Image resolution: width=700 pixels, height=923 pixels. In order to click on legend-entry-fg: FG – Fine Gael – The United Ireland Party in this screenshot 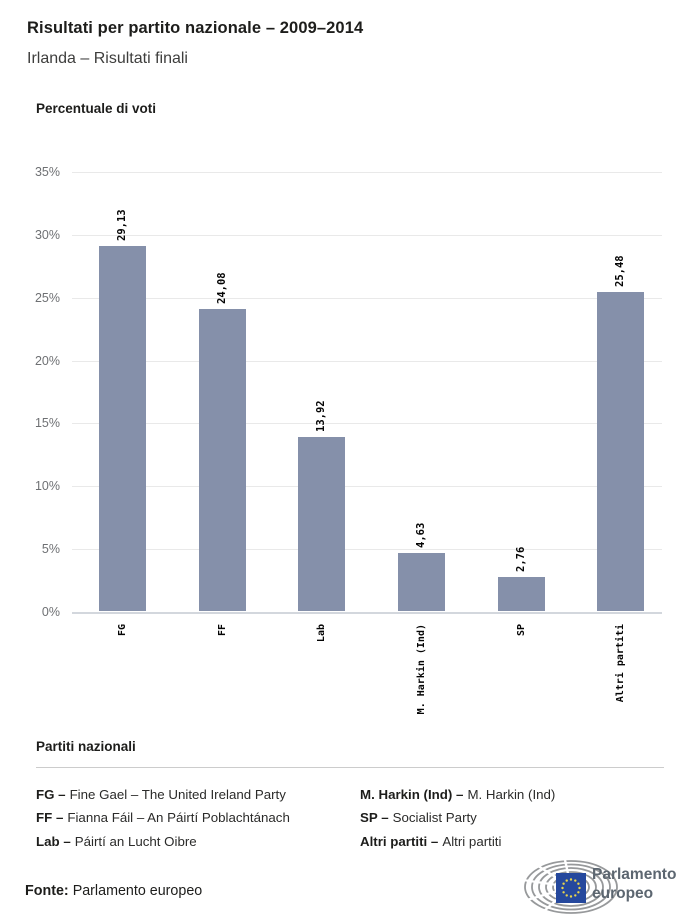, I will do `click(161, 794)`.